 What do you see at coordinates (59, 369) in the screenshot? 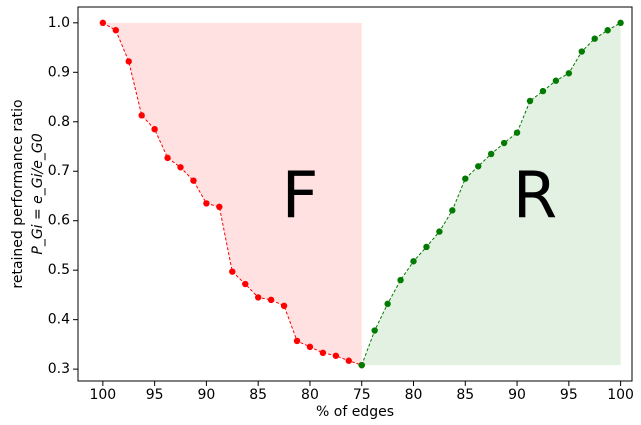
I see `y-tick-label: 0.3` at bounding box center [59, 369].